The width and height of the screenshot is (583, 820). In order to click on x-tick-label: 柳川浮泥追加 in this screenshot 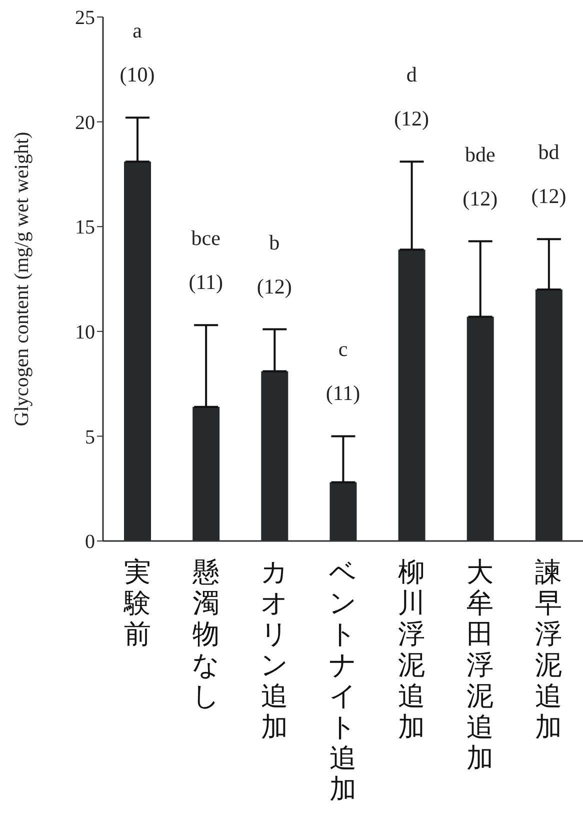, I will do `click(412, 650)`.